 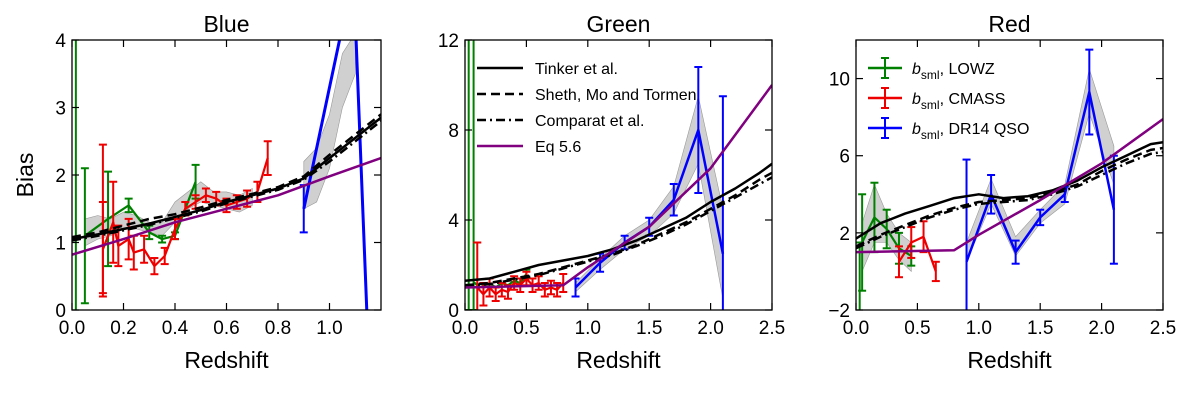 What do you see at coordinates (970, 131) in the screenshot?
I see `legend-label: bsml, DR14 QSO` at bounding box center [970, 131].